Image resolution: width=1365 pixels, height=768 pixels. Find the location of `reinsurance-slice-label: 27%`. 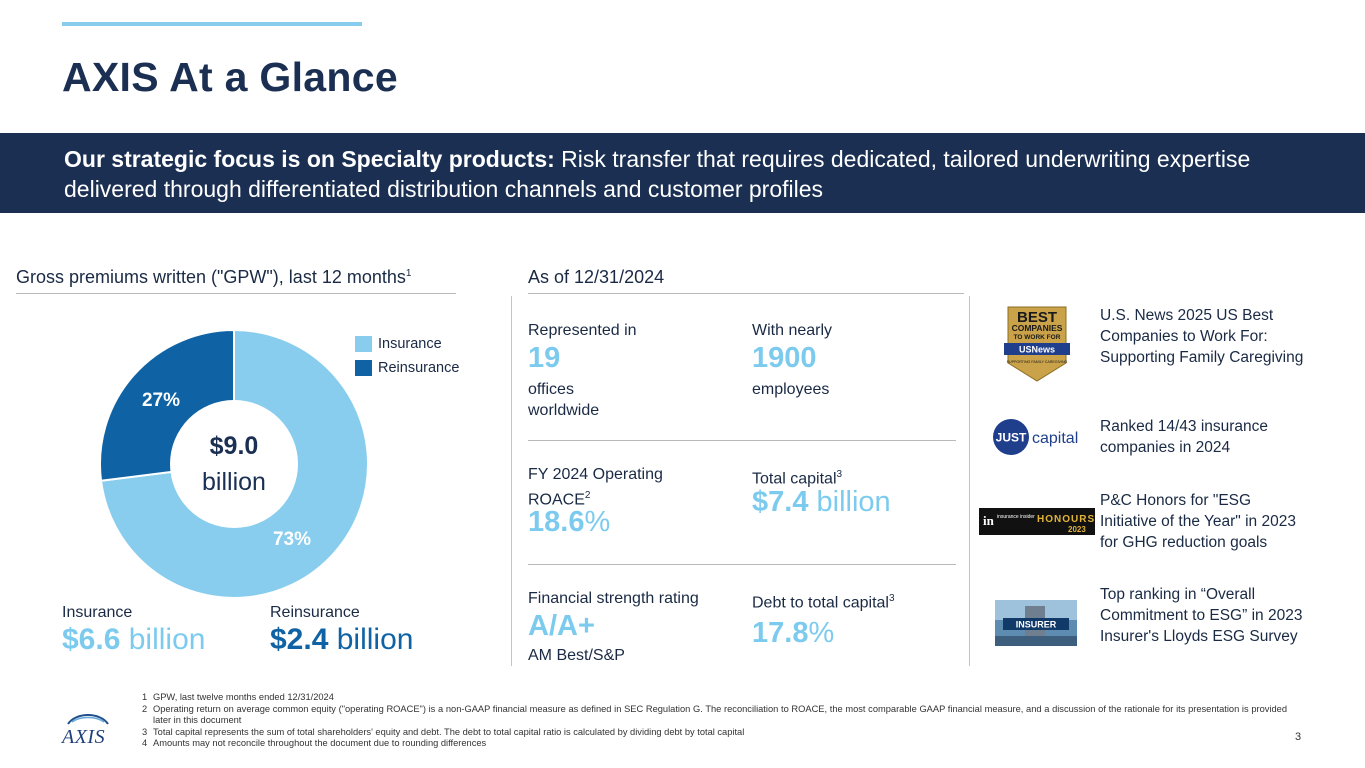

reinsurance-slice-label: 27% is located at coordinates (161, 400).